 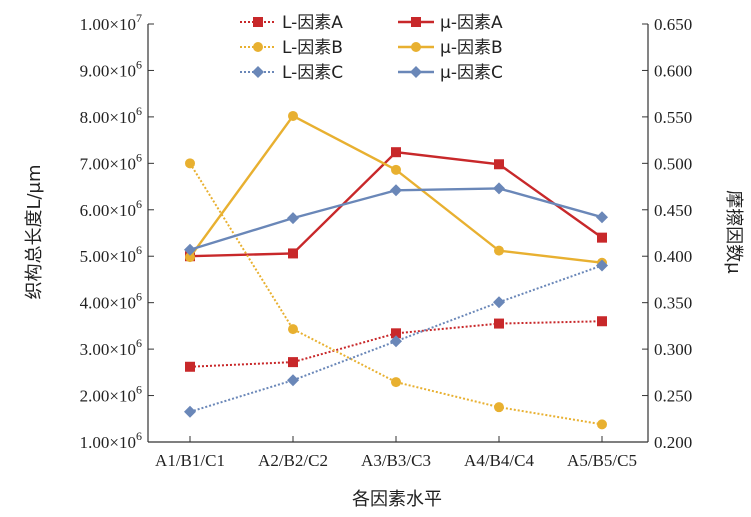 I want to click on left-tick-label: 1.00×10⁷, so click(x=111, y=22).